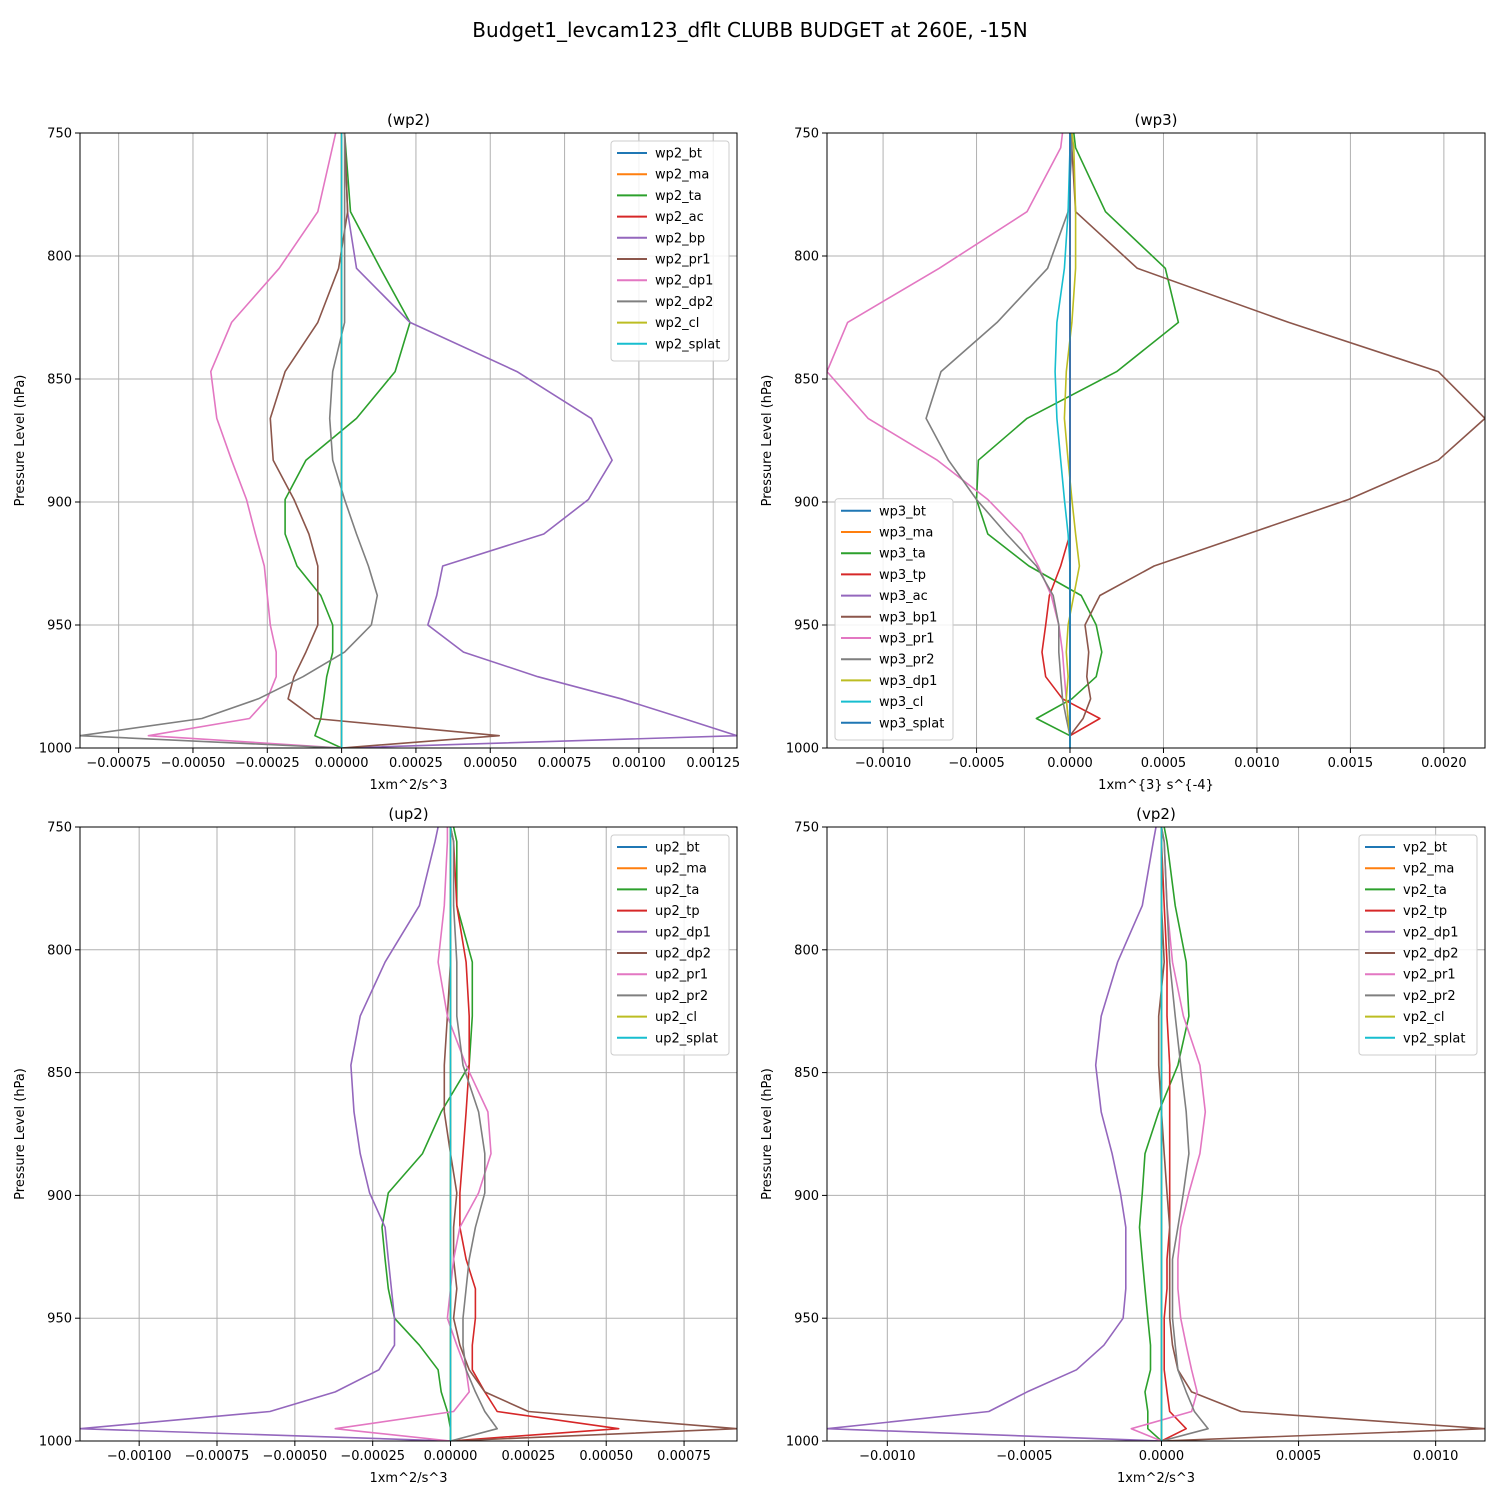  I want to click on series-line-wp2_dp1, so click(244, 440).